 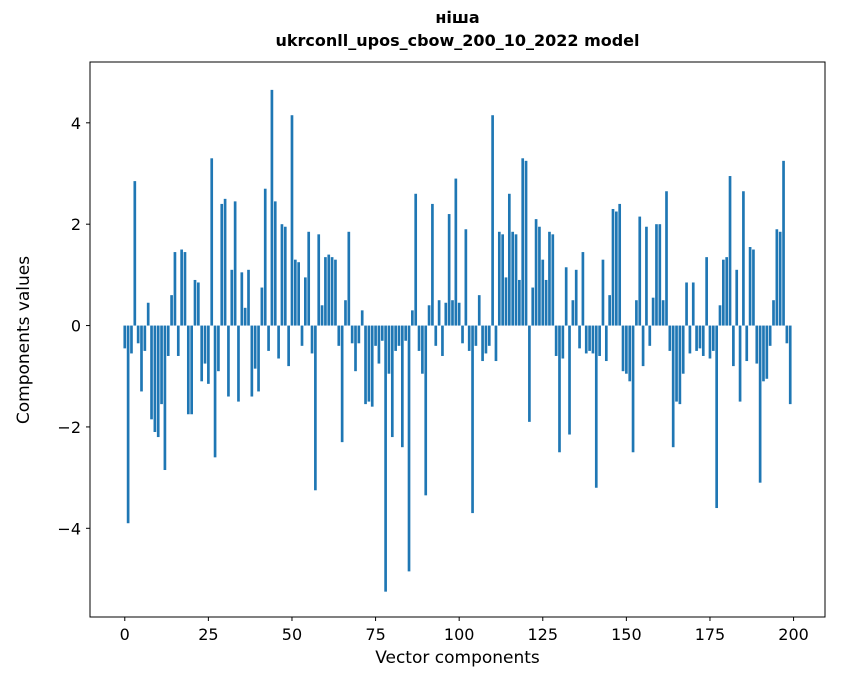 What do you see at coordinates (125, 634) in the screenshot?
I see `x-tick-label: 0` at bounding box center [125, 634].